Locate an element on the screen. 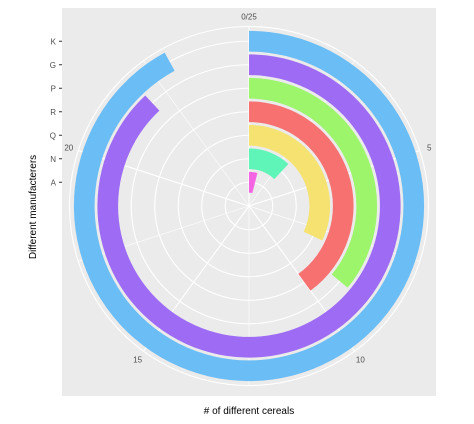 This screenshot has width=474, height=424. x-tick-label: 15 is located at coordinates (137, 359).